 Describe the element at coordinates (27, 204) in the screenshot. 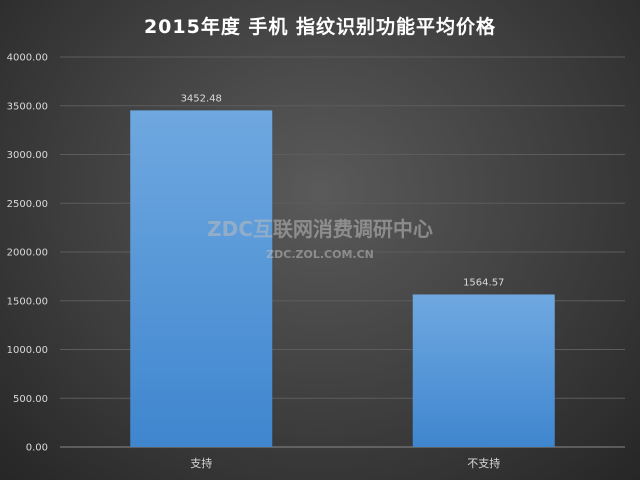

I see `y-tick-label: 2500.00` at that location.